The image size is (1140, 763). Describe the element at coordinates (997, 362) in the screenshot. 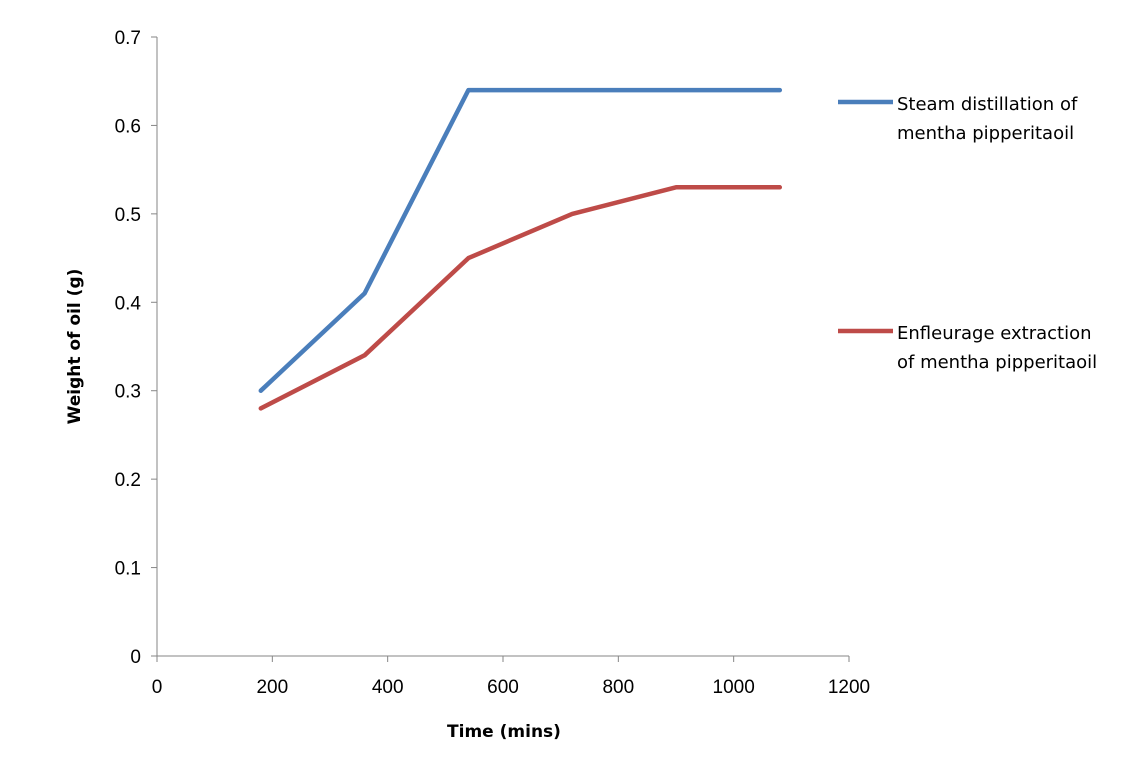

I see `legend-label: of mentha pipperitaoil` at that location.